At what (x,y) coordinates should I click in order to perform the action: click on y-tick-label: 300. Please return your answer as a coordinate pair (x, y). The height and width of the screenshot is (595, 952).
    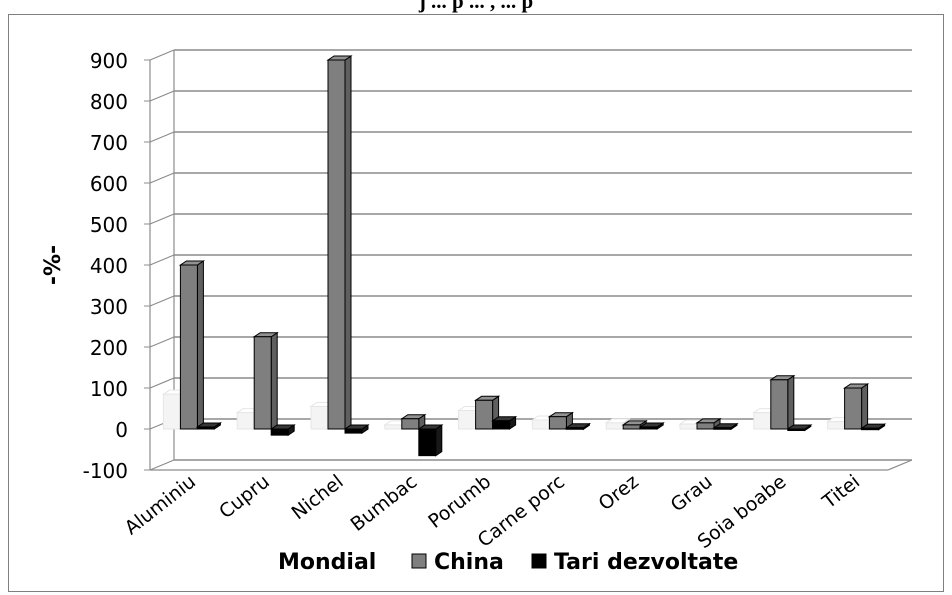
    Looking at the image, I should click on (109, 307).